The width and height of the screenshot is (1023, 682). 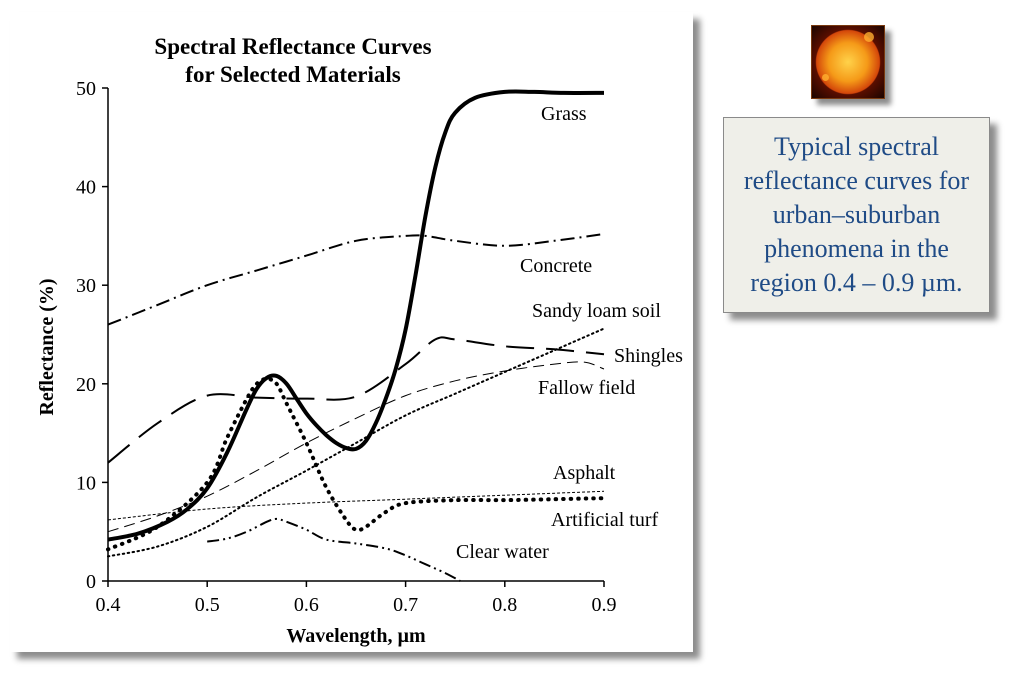 I want to click on series-line-fallow-field, so click(x=356, y=447).